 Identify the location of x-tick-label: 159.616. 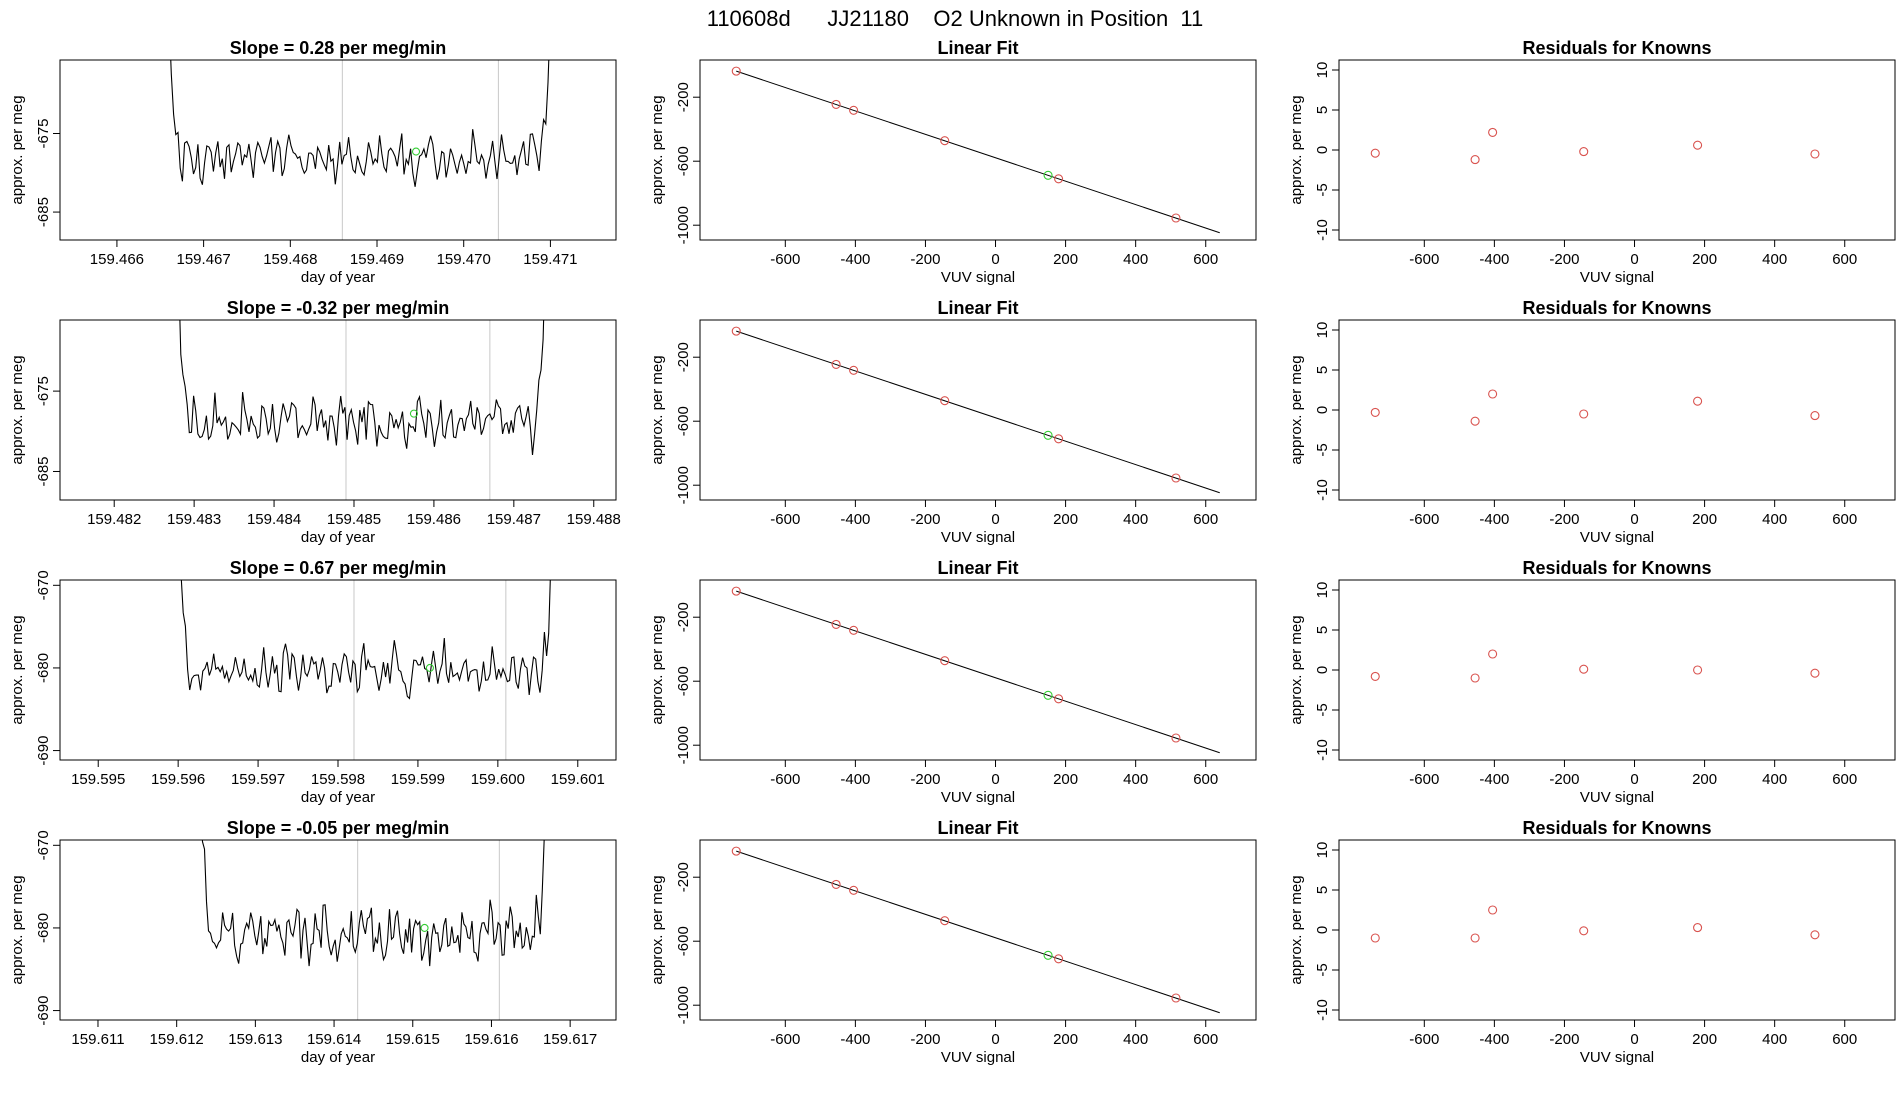
(491, 1039).